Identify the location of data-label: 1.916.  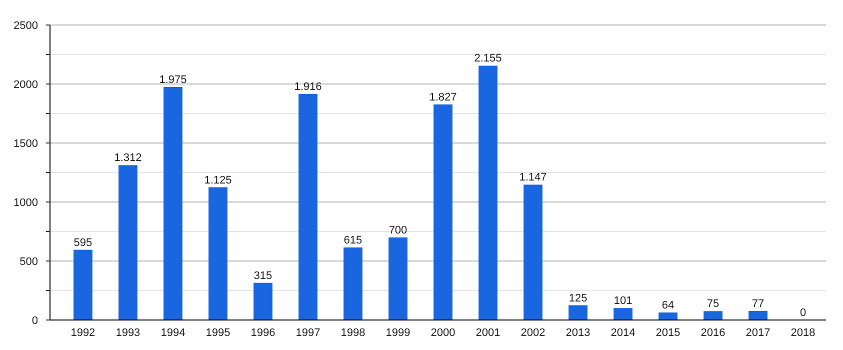
(308, 86).